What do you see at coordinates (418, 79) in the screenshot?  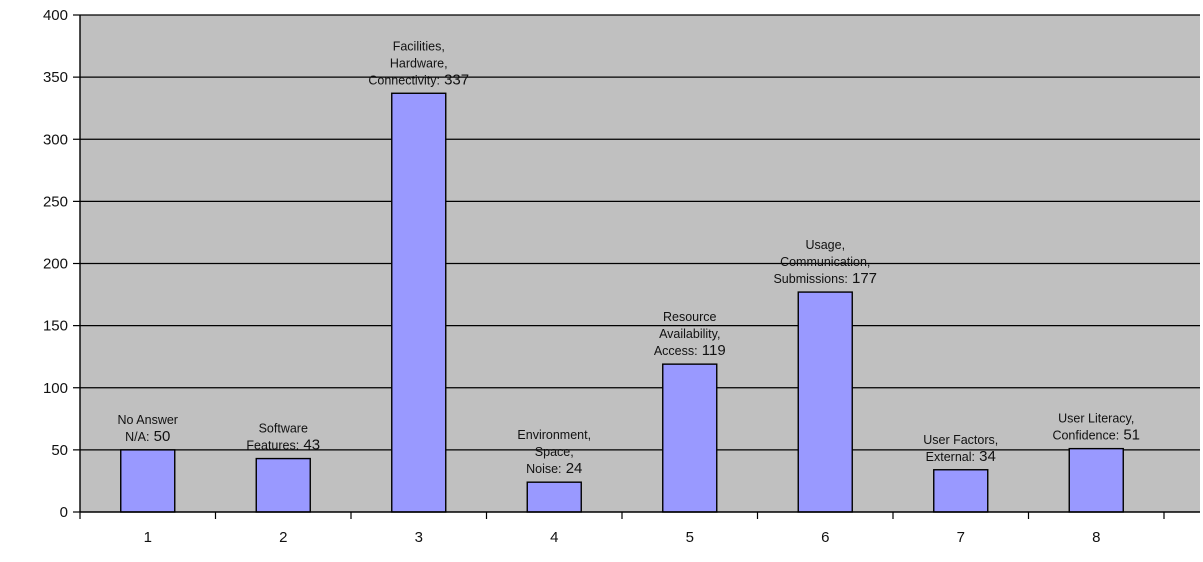 I see `data-label-text: Connectivity: 337` at bounding box center [418, 79].